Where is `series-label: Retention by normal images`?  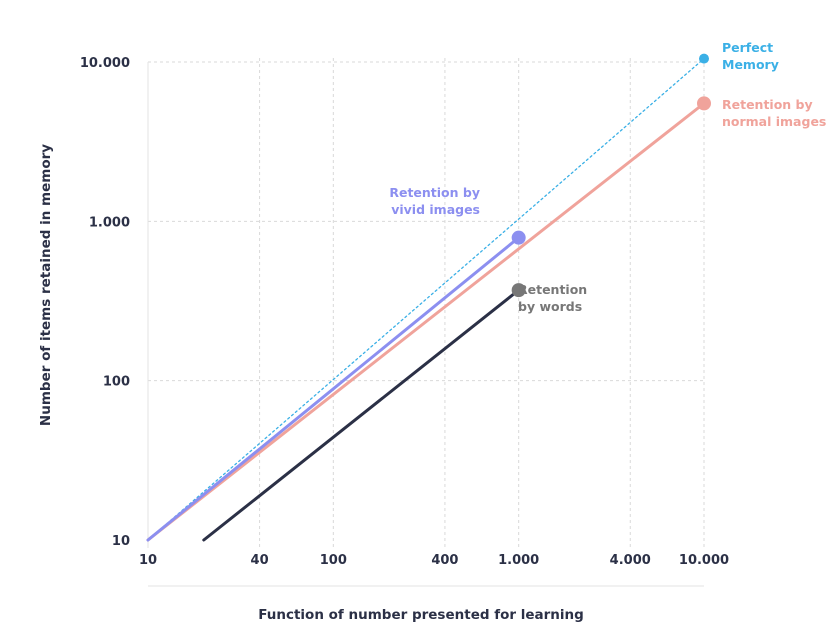
series-label: Retention by normal images is located at coordinates (774, 113).